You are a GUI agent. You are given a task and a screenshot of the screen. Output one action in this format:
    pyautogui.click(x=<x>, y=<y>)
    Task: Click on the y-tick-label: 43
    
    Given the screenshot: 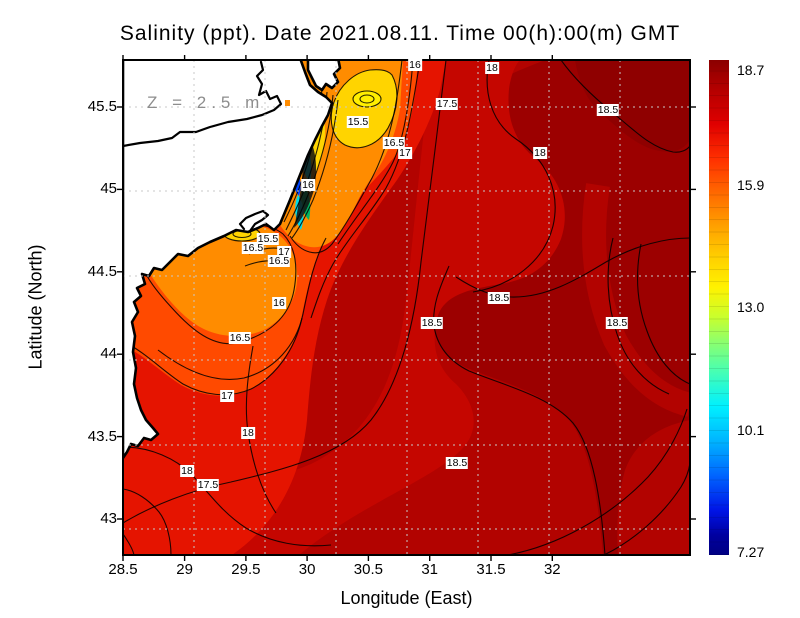 What is the action you would take?
    pyautogui.click(x=108, y=518)
    